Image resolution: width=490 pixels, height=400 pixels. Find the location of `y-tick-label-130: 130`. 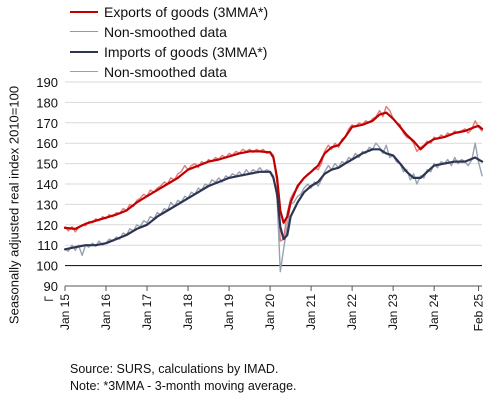

y-tick-label-130: 130 is located at coordinates (47, 204).